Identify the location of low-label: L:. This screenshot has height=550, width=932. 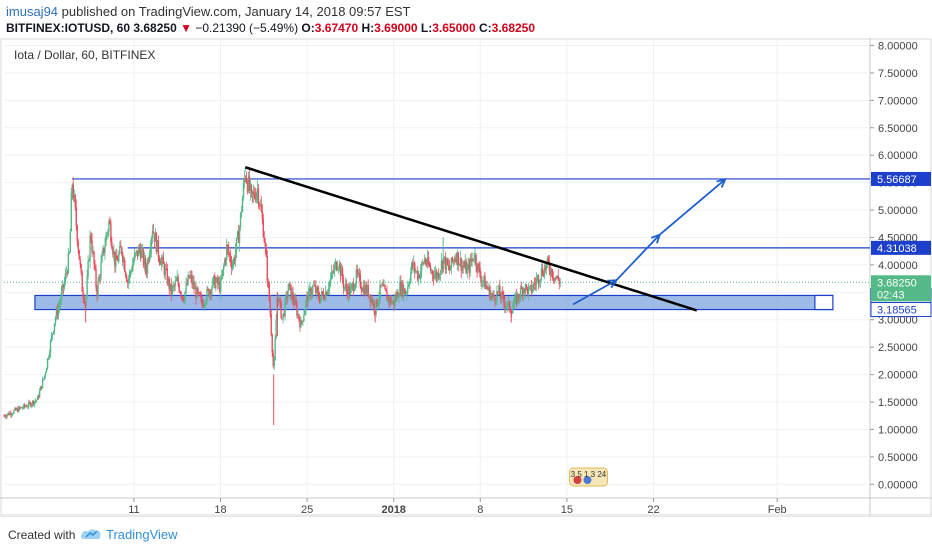
(426, 28).